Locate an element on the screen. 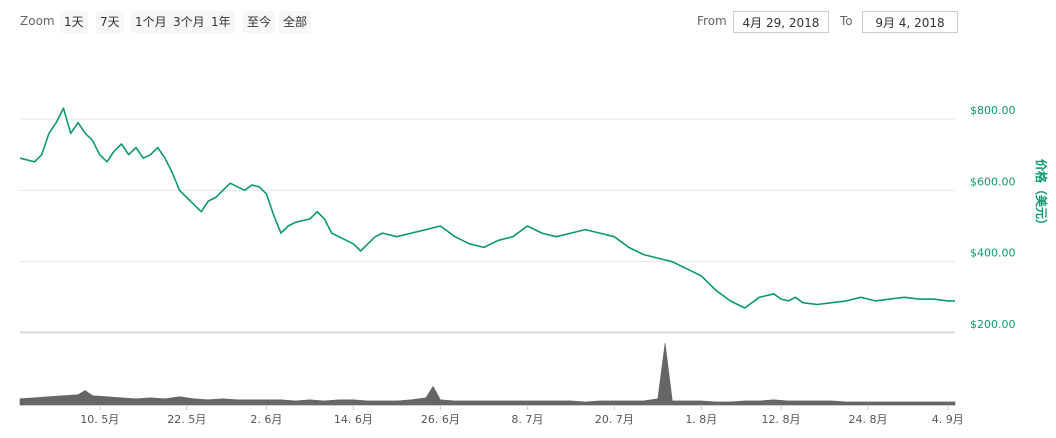 This screenshot has height=438, width=1056. zoom-ytd-button: 至今 is located at coordinates (259, 22).